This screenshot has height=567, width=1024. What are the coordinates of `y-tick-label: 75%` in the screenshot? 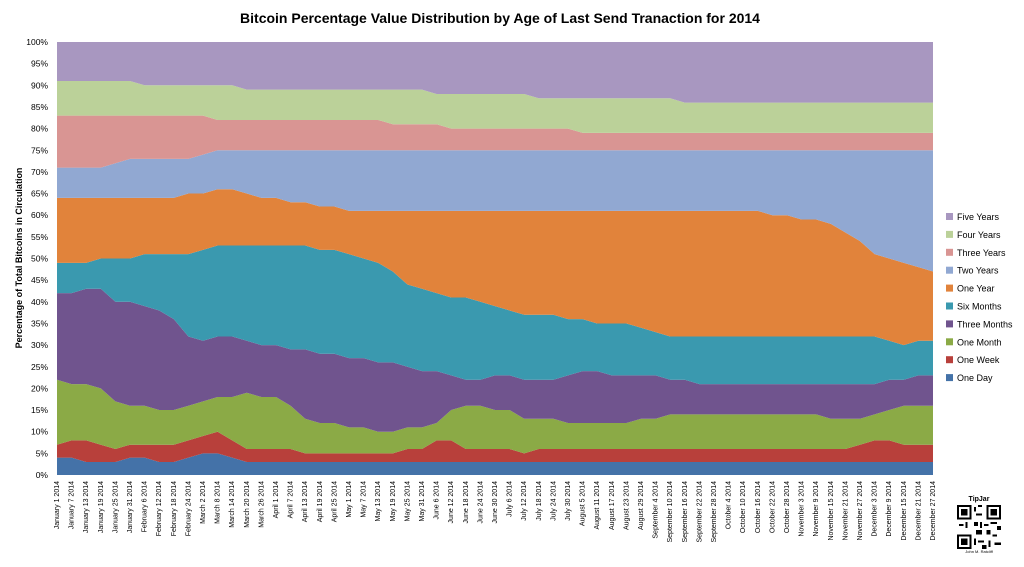 It's located at (39, 150).